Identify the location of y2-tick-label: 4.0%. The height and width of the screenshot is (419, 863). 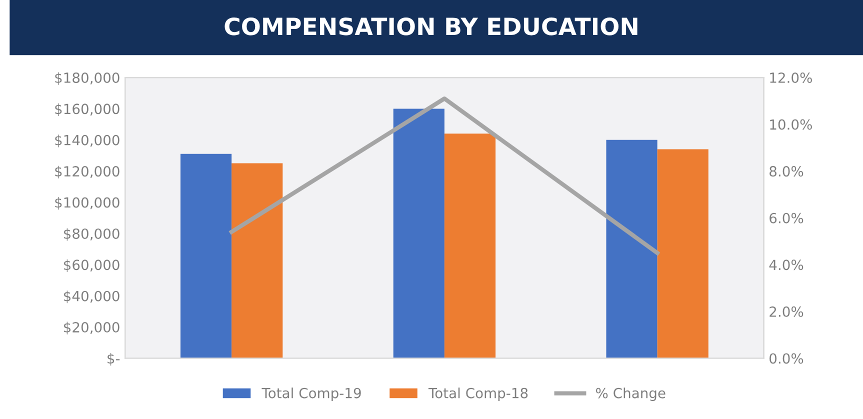
(786, 265).